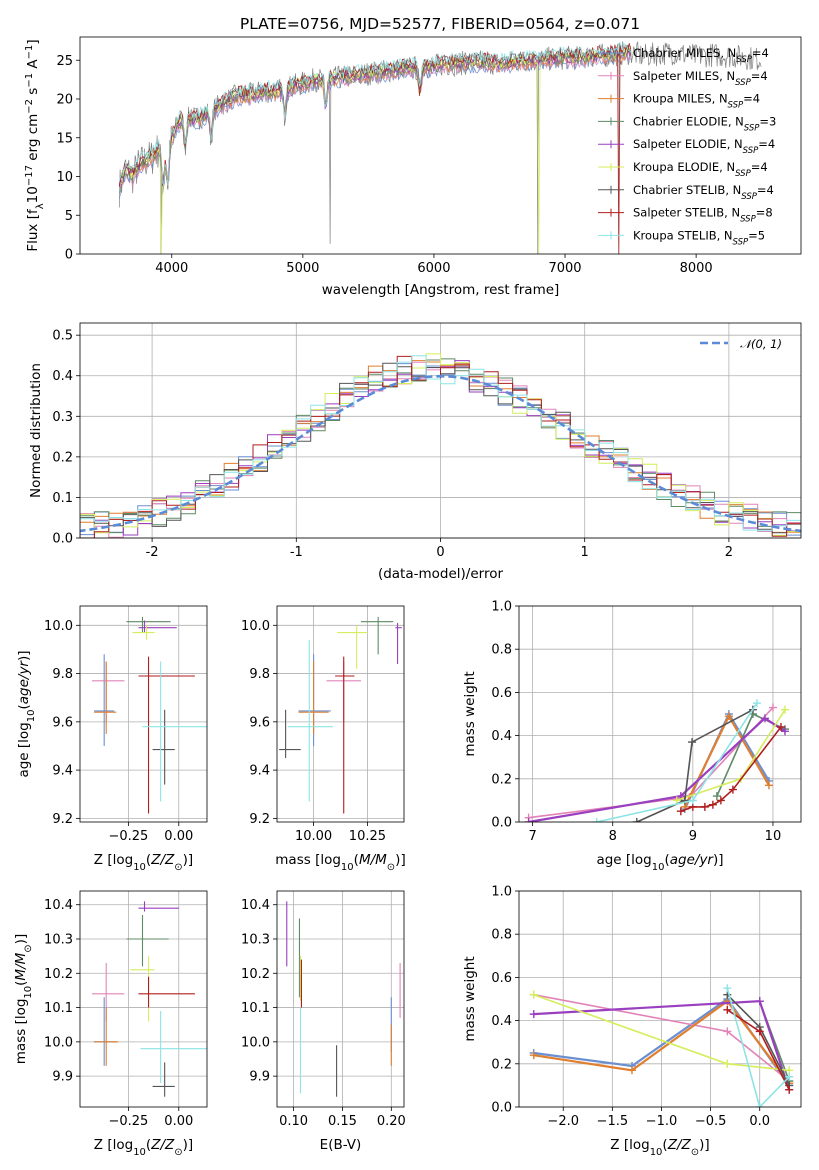 Image resolution: width=819 pixels, height=1170 pixels. What do you see at coordinates (391, 1121) in the screenshot?
I see `x-tick-label: 0.20` at bounding box center [391, 1121].